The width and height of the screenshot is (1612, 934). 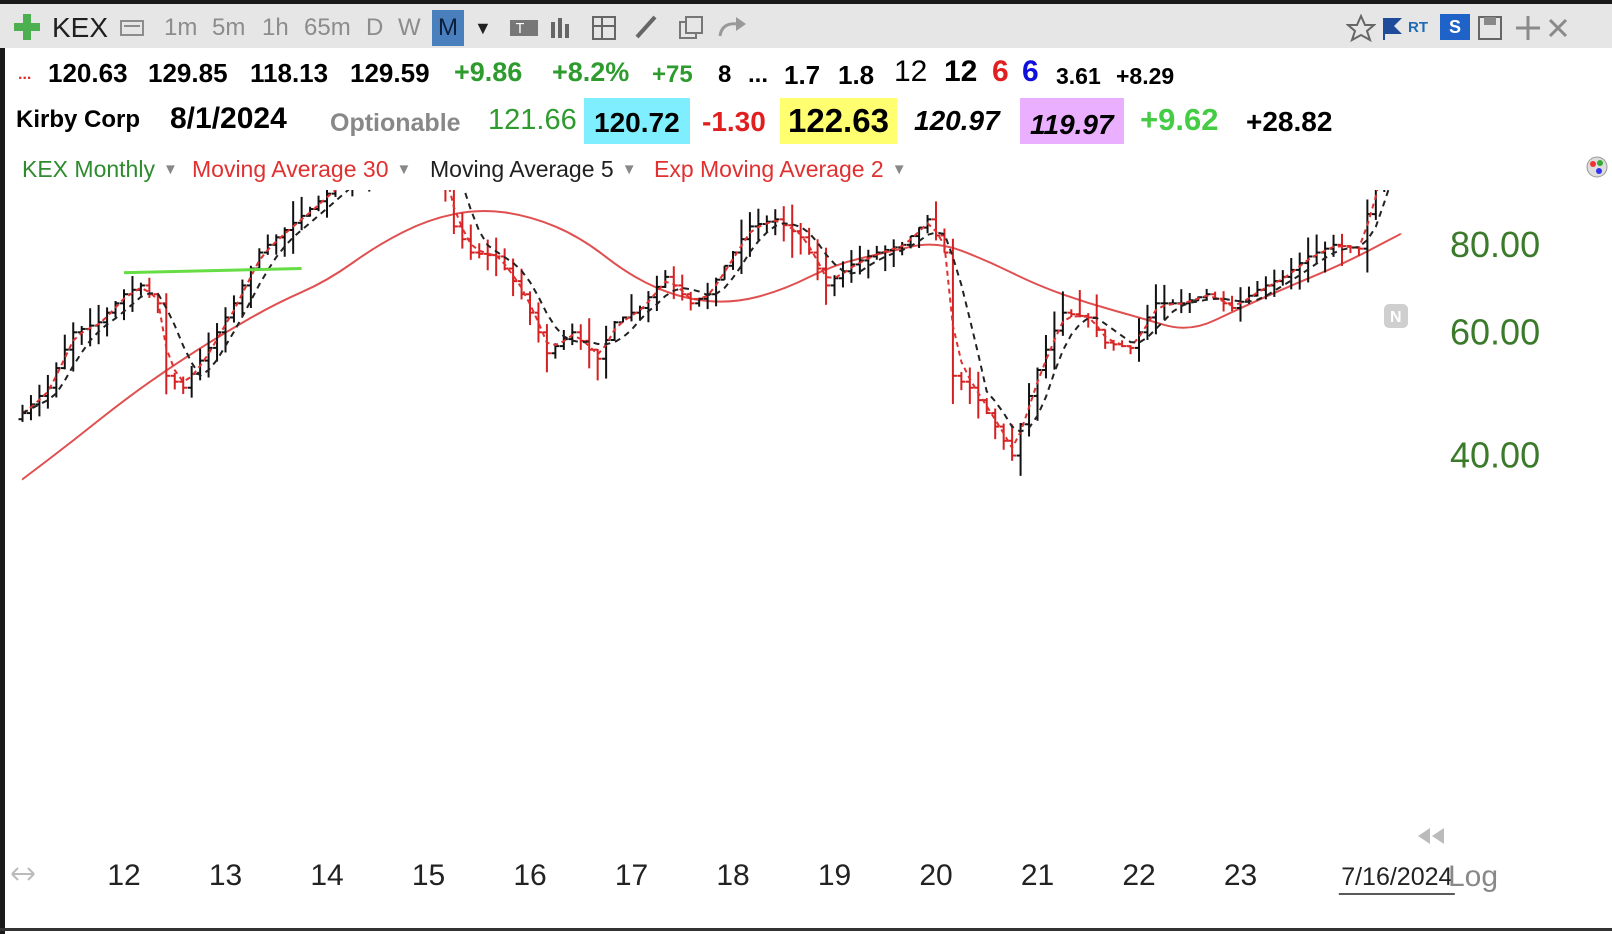 I want to click on grid-icon, so click(x=605, y=28).